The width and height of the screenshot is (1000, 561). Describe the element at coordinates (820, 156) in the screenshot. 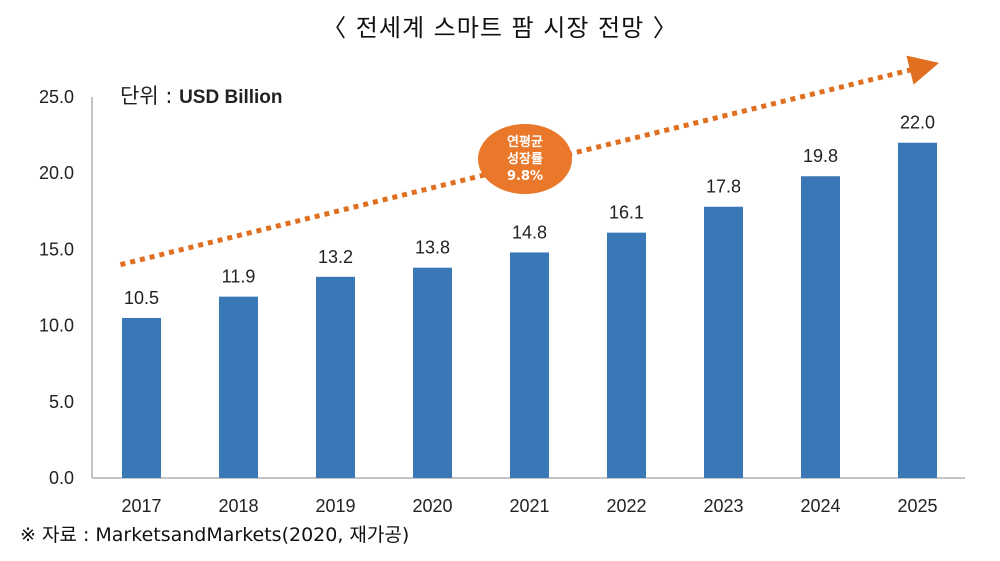

I see `data-label: 19.8` at that location.